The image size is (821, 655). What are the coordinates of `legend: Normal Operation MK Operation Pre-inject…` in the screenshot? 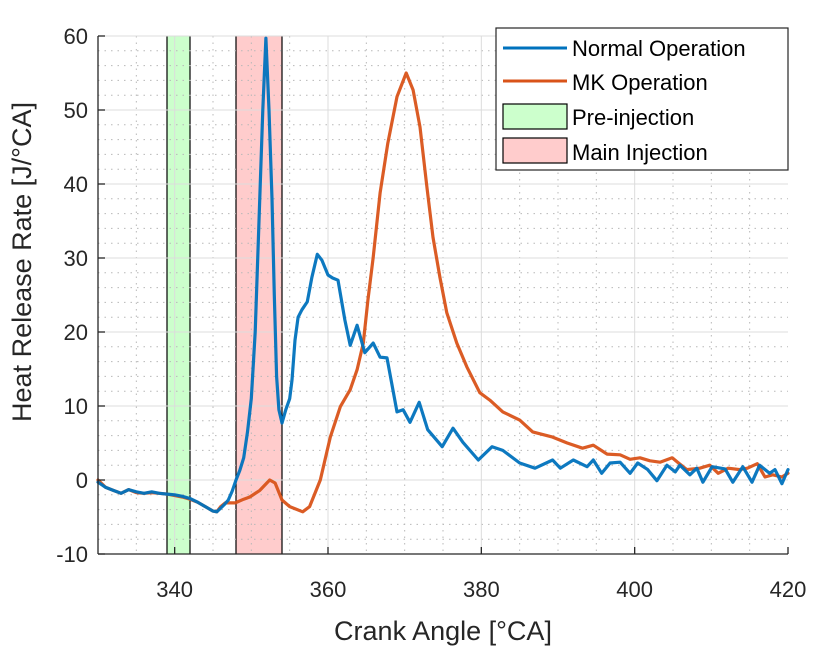 It's located at (642, 99).